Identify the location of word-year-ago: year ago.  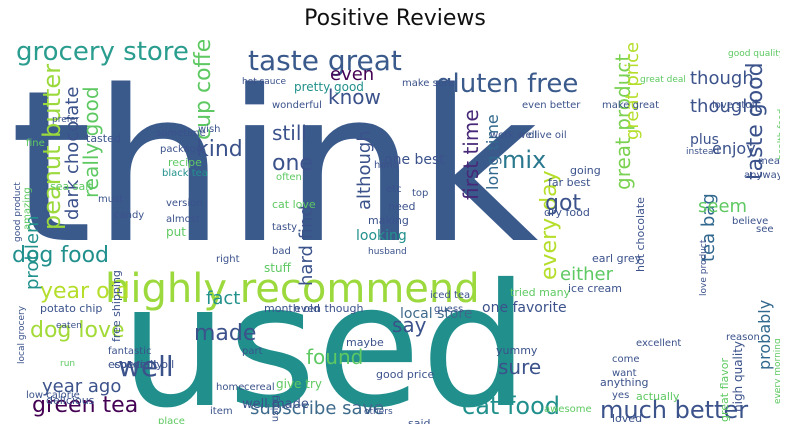
(81, 386).